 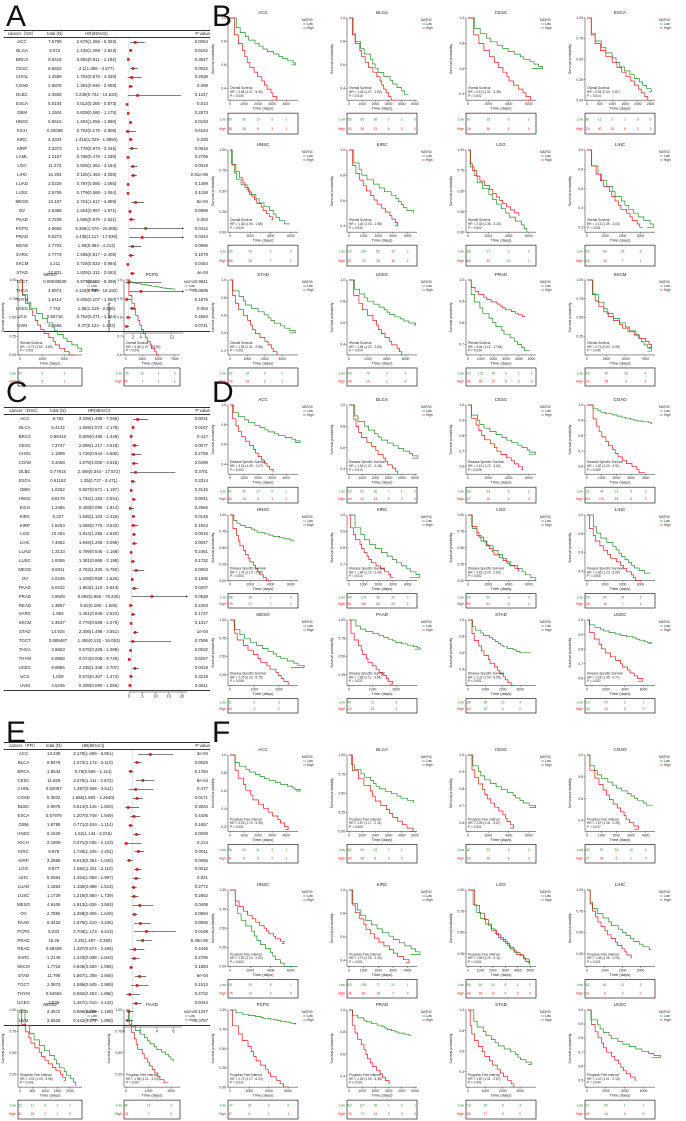 I want to click on km-title: SKCM, so click(x=619, y=274).